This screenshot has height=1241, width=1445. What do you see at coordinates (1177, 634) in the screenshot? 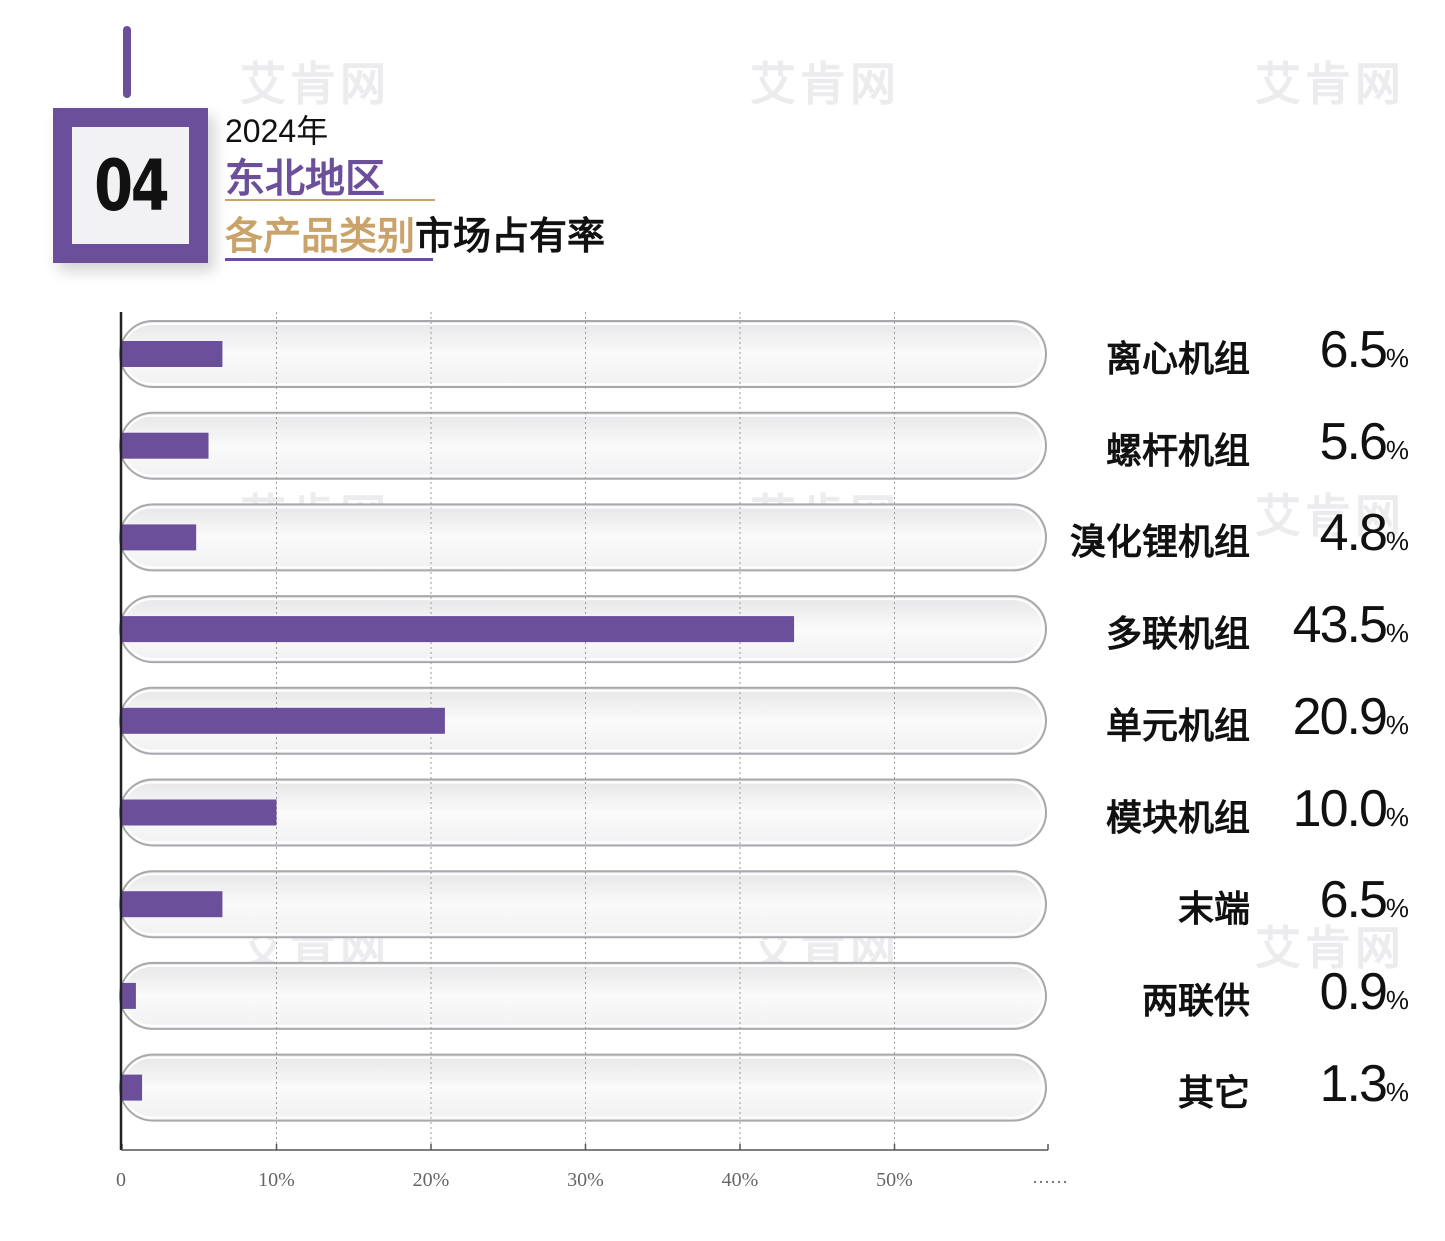
I see `category-label: 多联机组` at bounding box center [1177, 634].